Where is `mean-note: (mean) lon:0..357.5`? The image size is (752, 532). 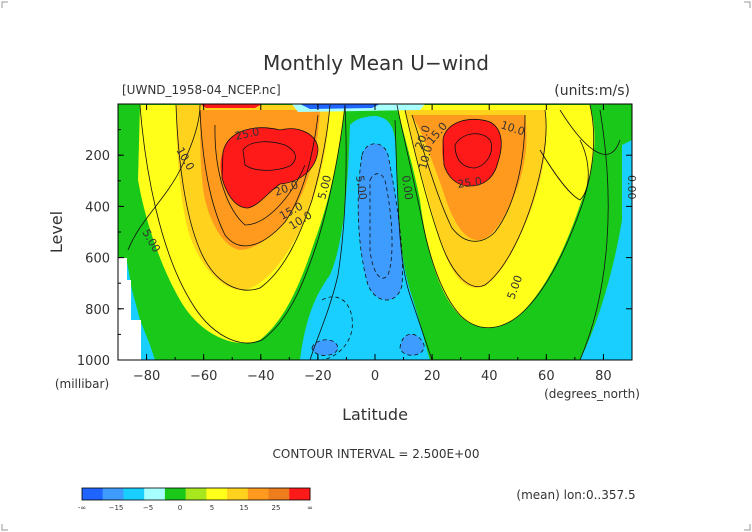 mean-note: (mean) lon:0..357.5 is located at coordinates (575, 495).